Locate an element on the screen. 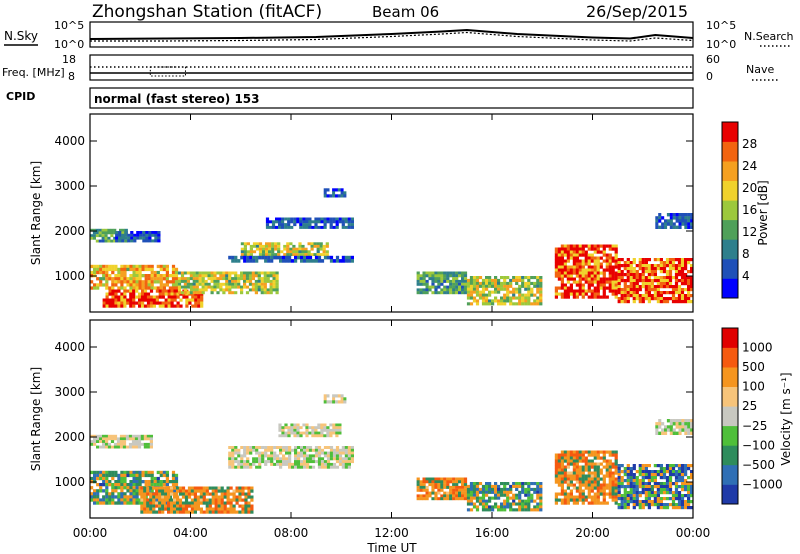 Image resolution: width=800 pixels, height=554 pixels. colorbar-frame is located at coordinates (730, 416).